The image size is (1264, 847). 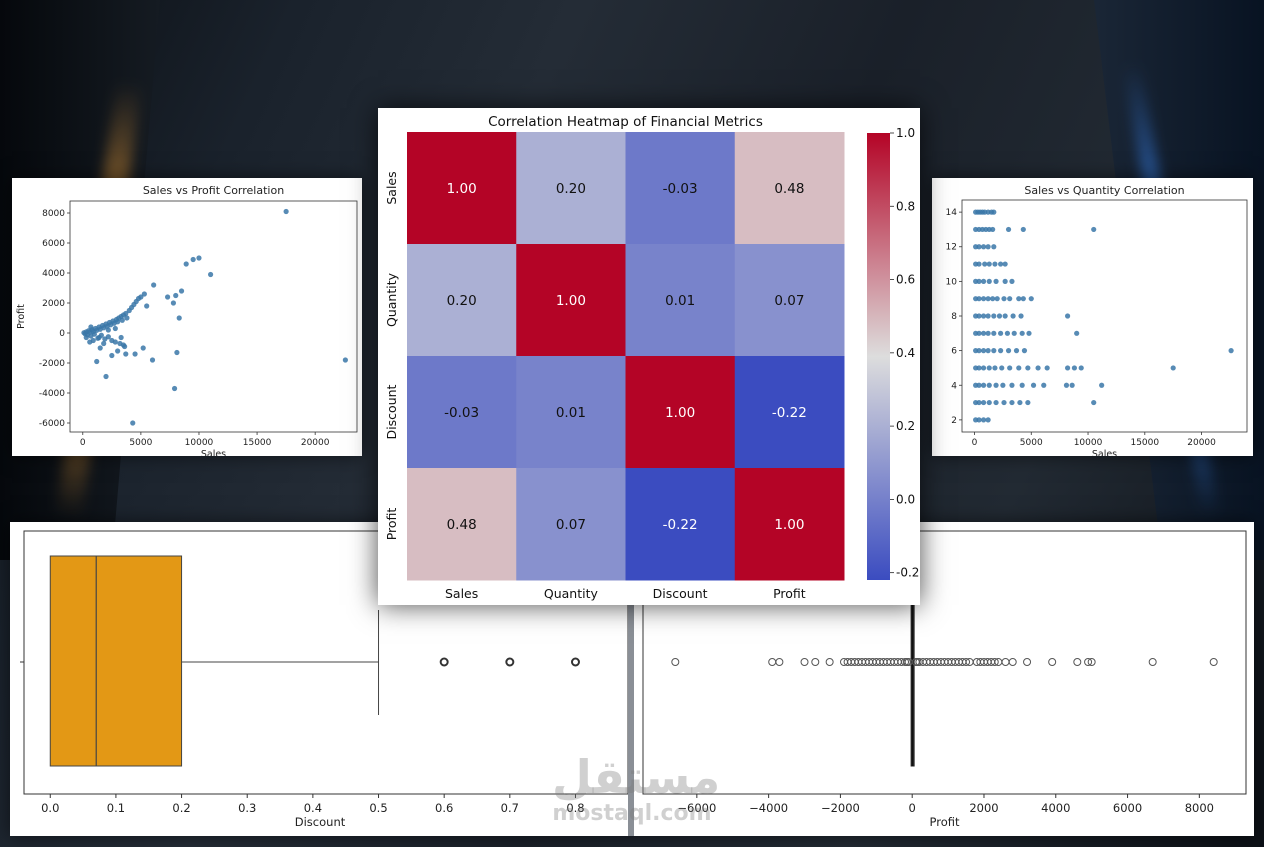 What do you see at coordinates (378, 808) in the screenshot?
I see `discount-x-tick-label: 0.5` at bounding box center [378, 808].